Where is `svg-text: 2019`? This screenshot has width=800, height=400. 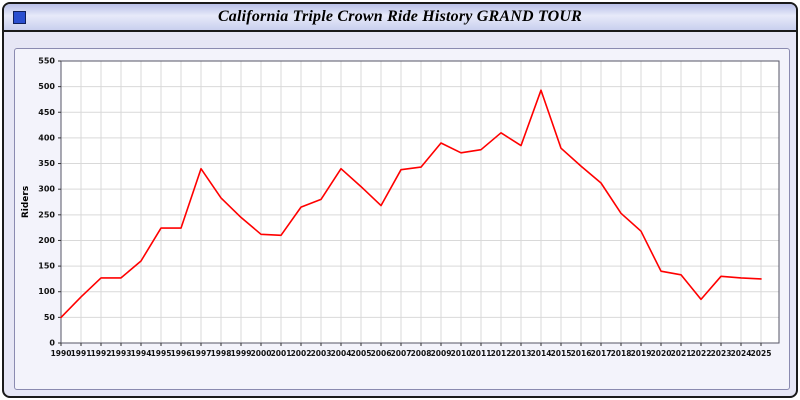 svg-text: 2019 is located at coordinates (641, 353).